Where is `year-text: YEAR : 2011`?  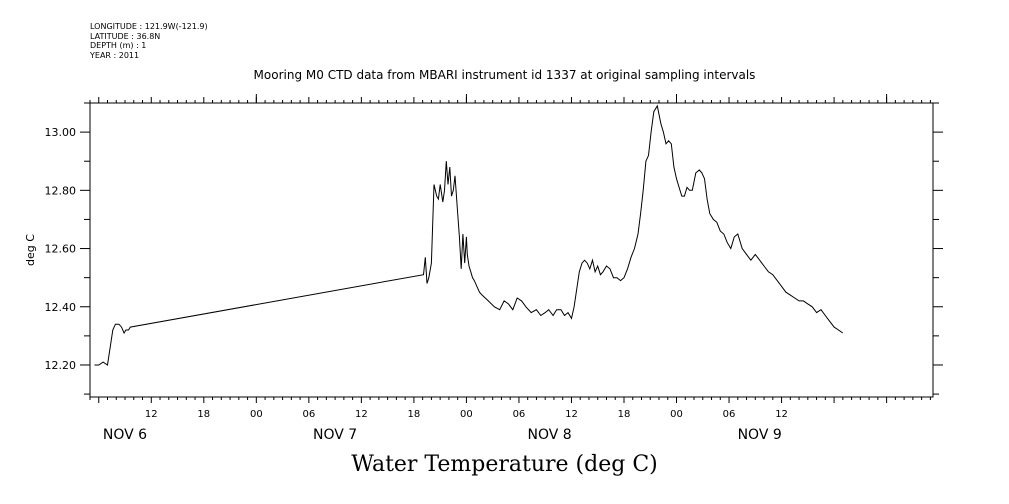
year-text: YEAR : 2011 is located at coordinates (115, 55).